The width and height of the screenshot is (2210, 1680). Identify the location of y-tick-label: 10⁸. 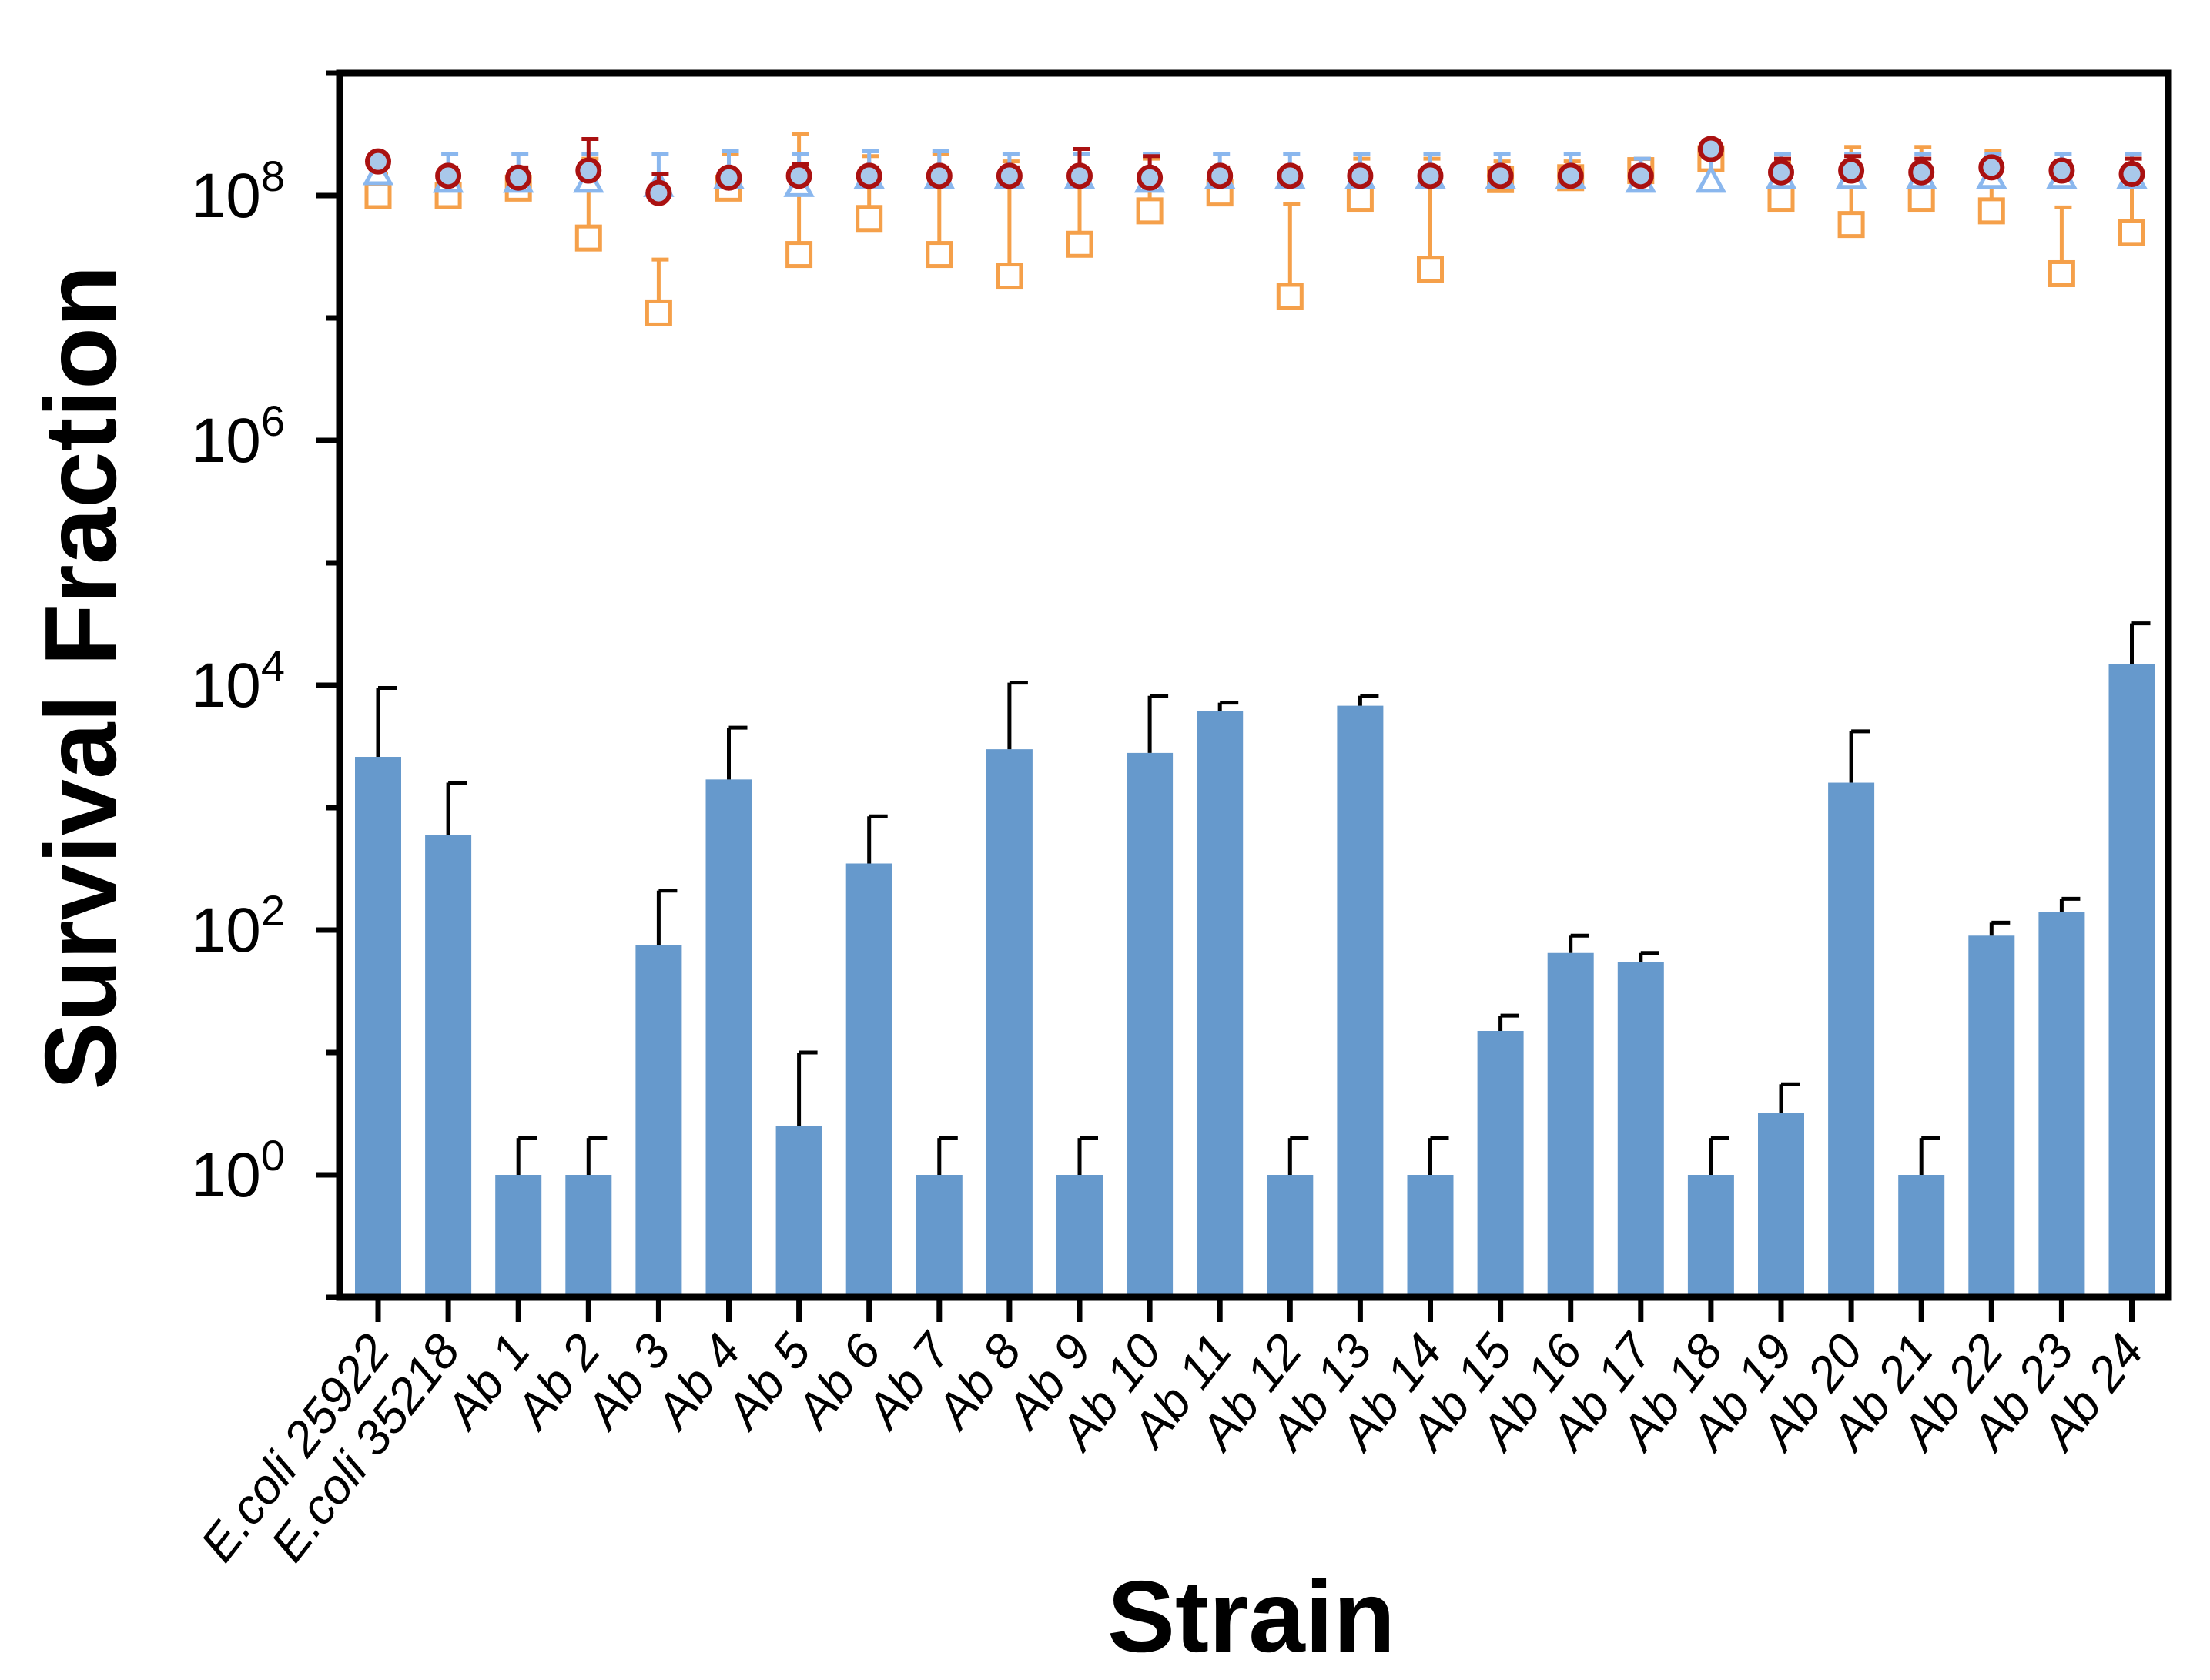
(238, 191).